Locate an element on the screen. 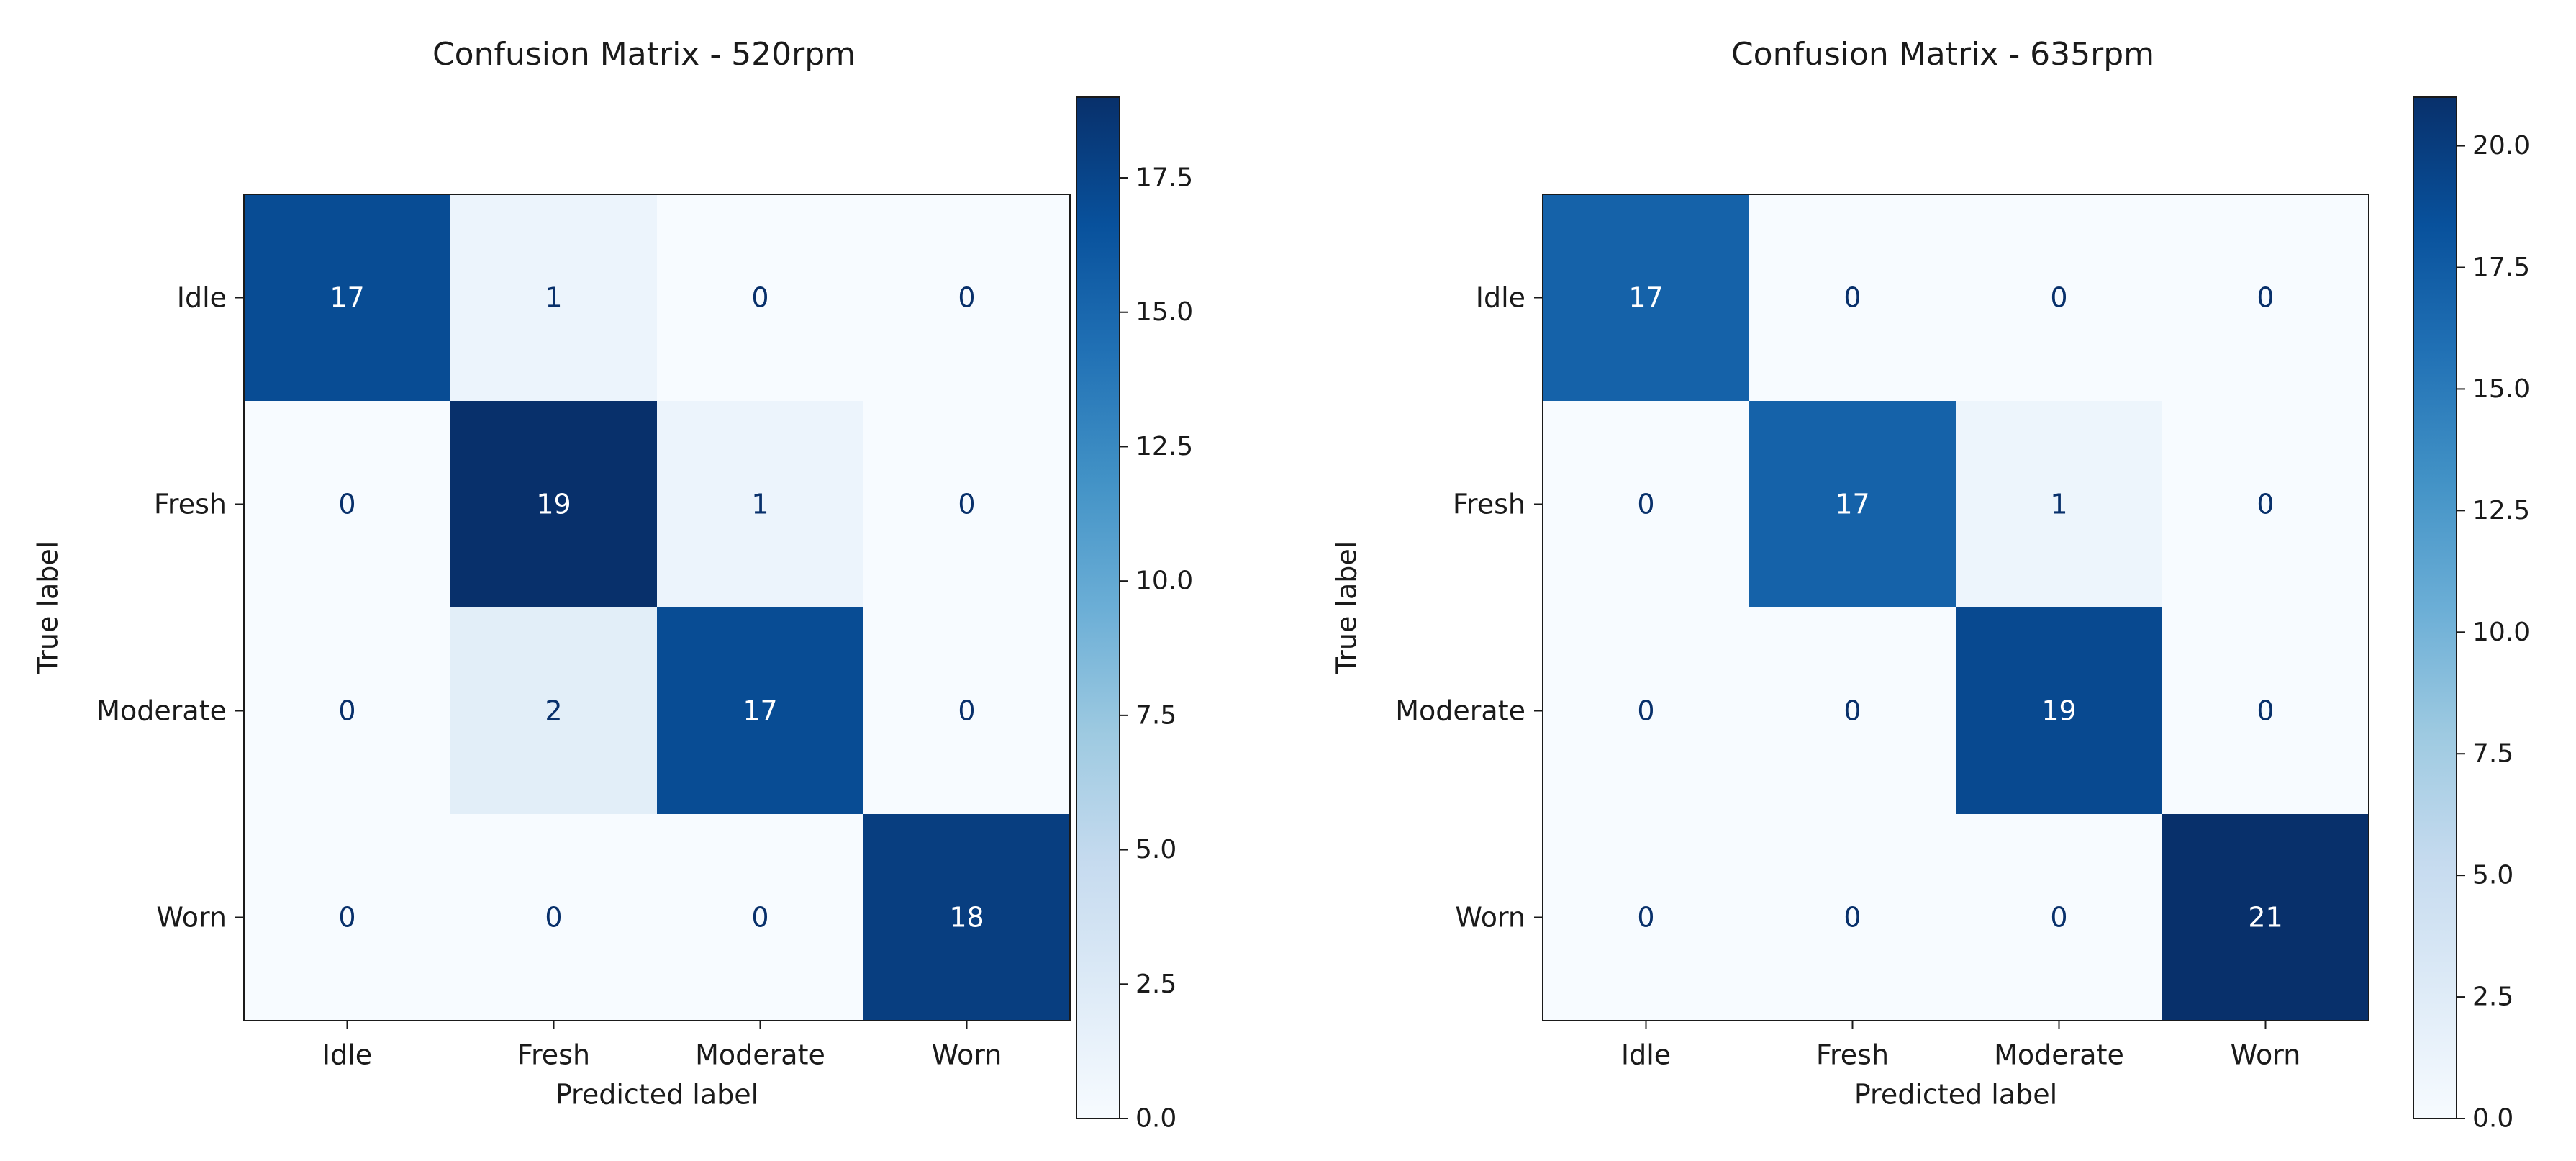 The height and width of the screenshot is (1161, 2576). cell-value-label: 18 is located at coordinates (967, 918).